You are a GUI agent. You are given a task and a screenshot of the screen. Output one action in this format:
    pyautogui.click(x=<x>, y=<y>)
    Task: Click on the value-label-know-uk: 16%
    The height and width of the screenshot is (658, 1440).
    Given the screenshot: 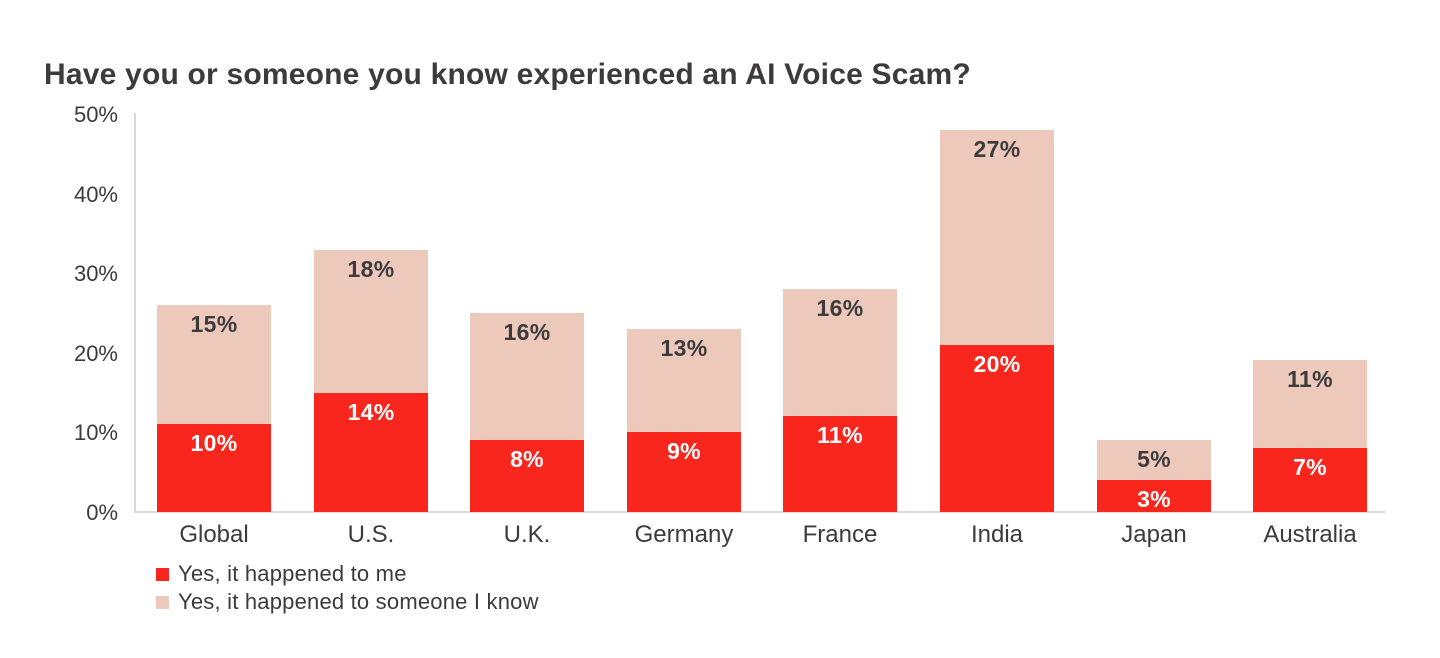 What is the action you would take?
    pyautogui.click(x=527, y=332)
    